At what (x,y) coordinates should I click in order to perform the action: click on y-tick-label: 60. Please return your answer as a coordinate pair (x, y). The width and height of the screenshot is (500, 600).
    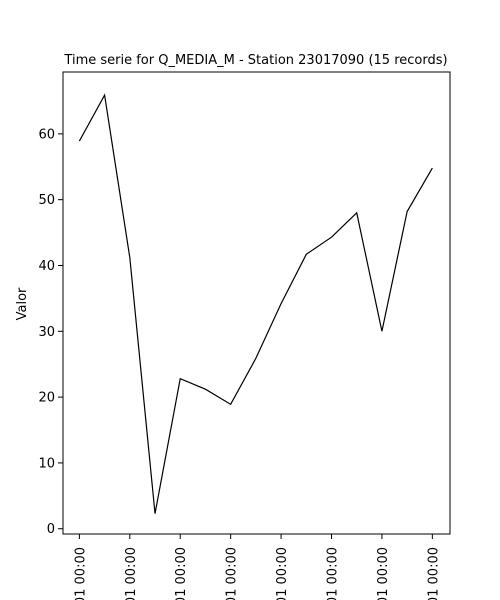
    Looking at the image, I should click on (46, 134).